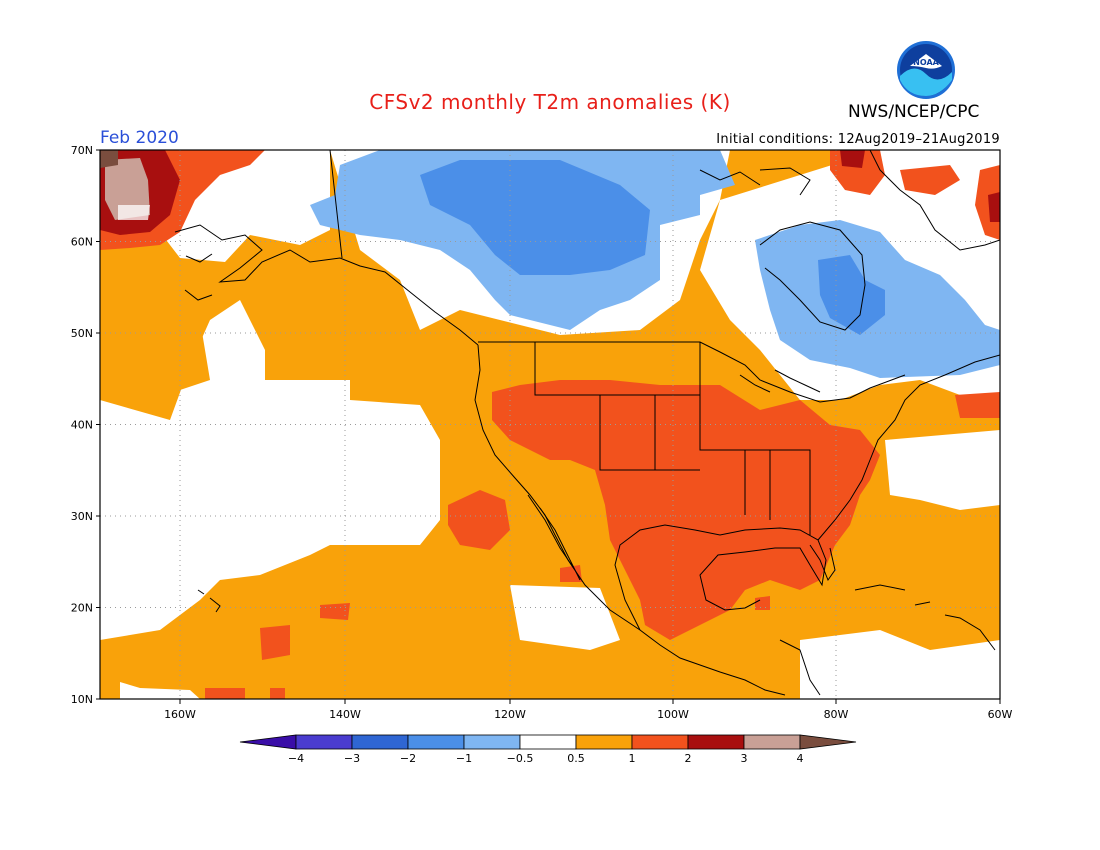 This screenshot has height=850, width=1100. I want to click on initial-conditions: Initial conditions: 12Aug2019–21Aug2019, so click(858, 139).